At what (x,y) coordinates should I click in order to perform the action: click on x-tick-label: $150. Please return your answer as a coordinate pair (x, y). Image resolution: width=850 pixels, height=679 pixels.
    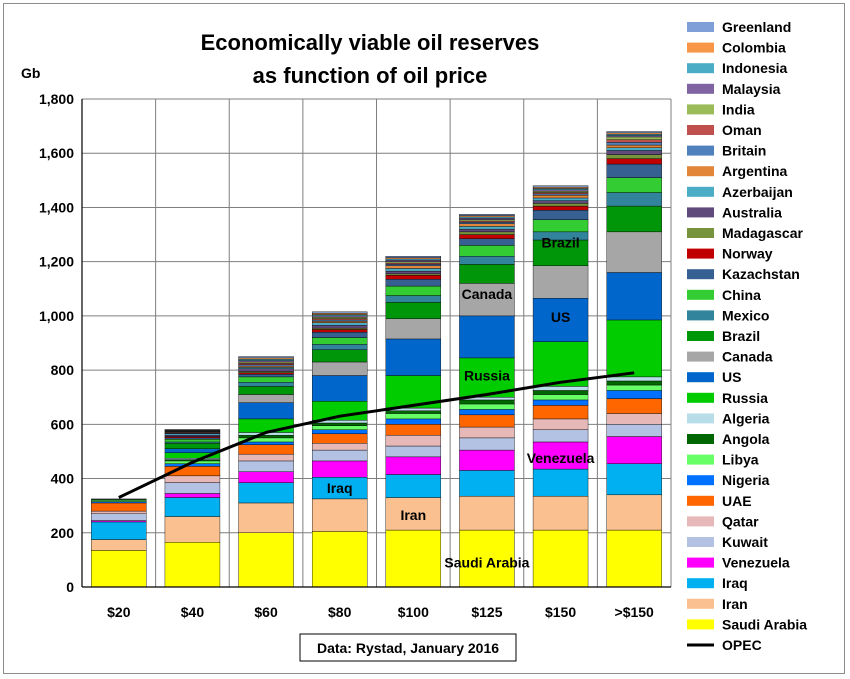
    Looking at the image, I should click on (560, 612).